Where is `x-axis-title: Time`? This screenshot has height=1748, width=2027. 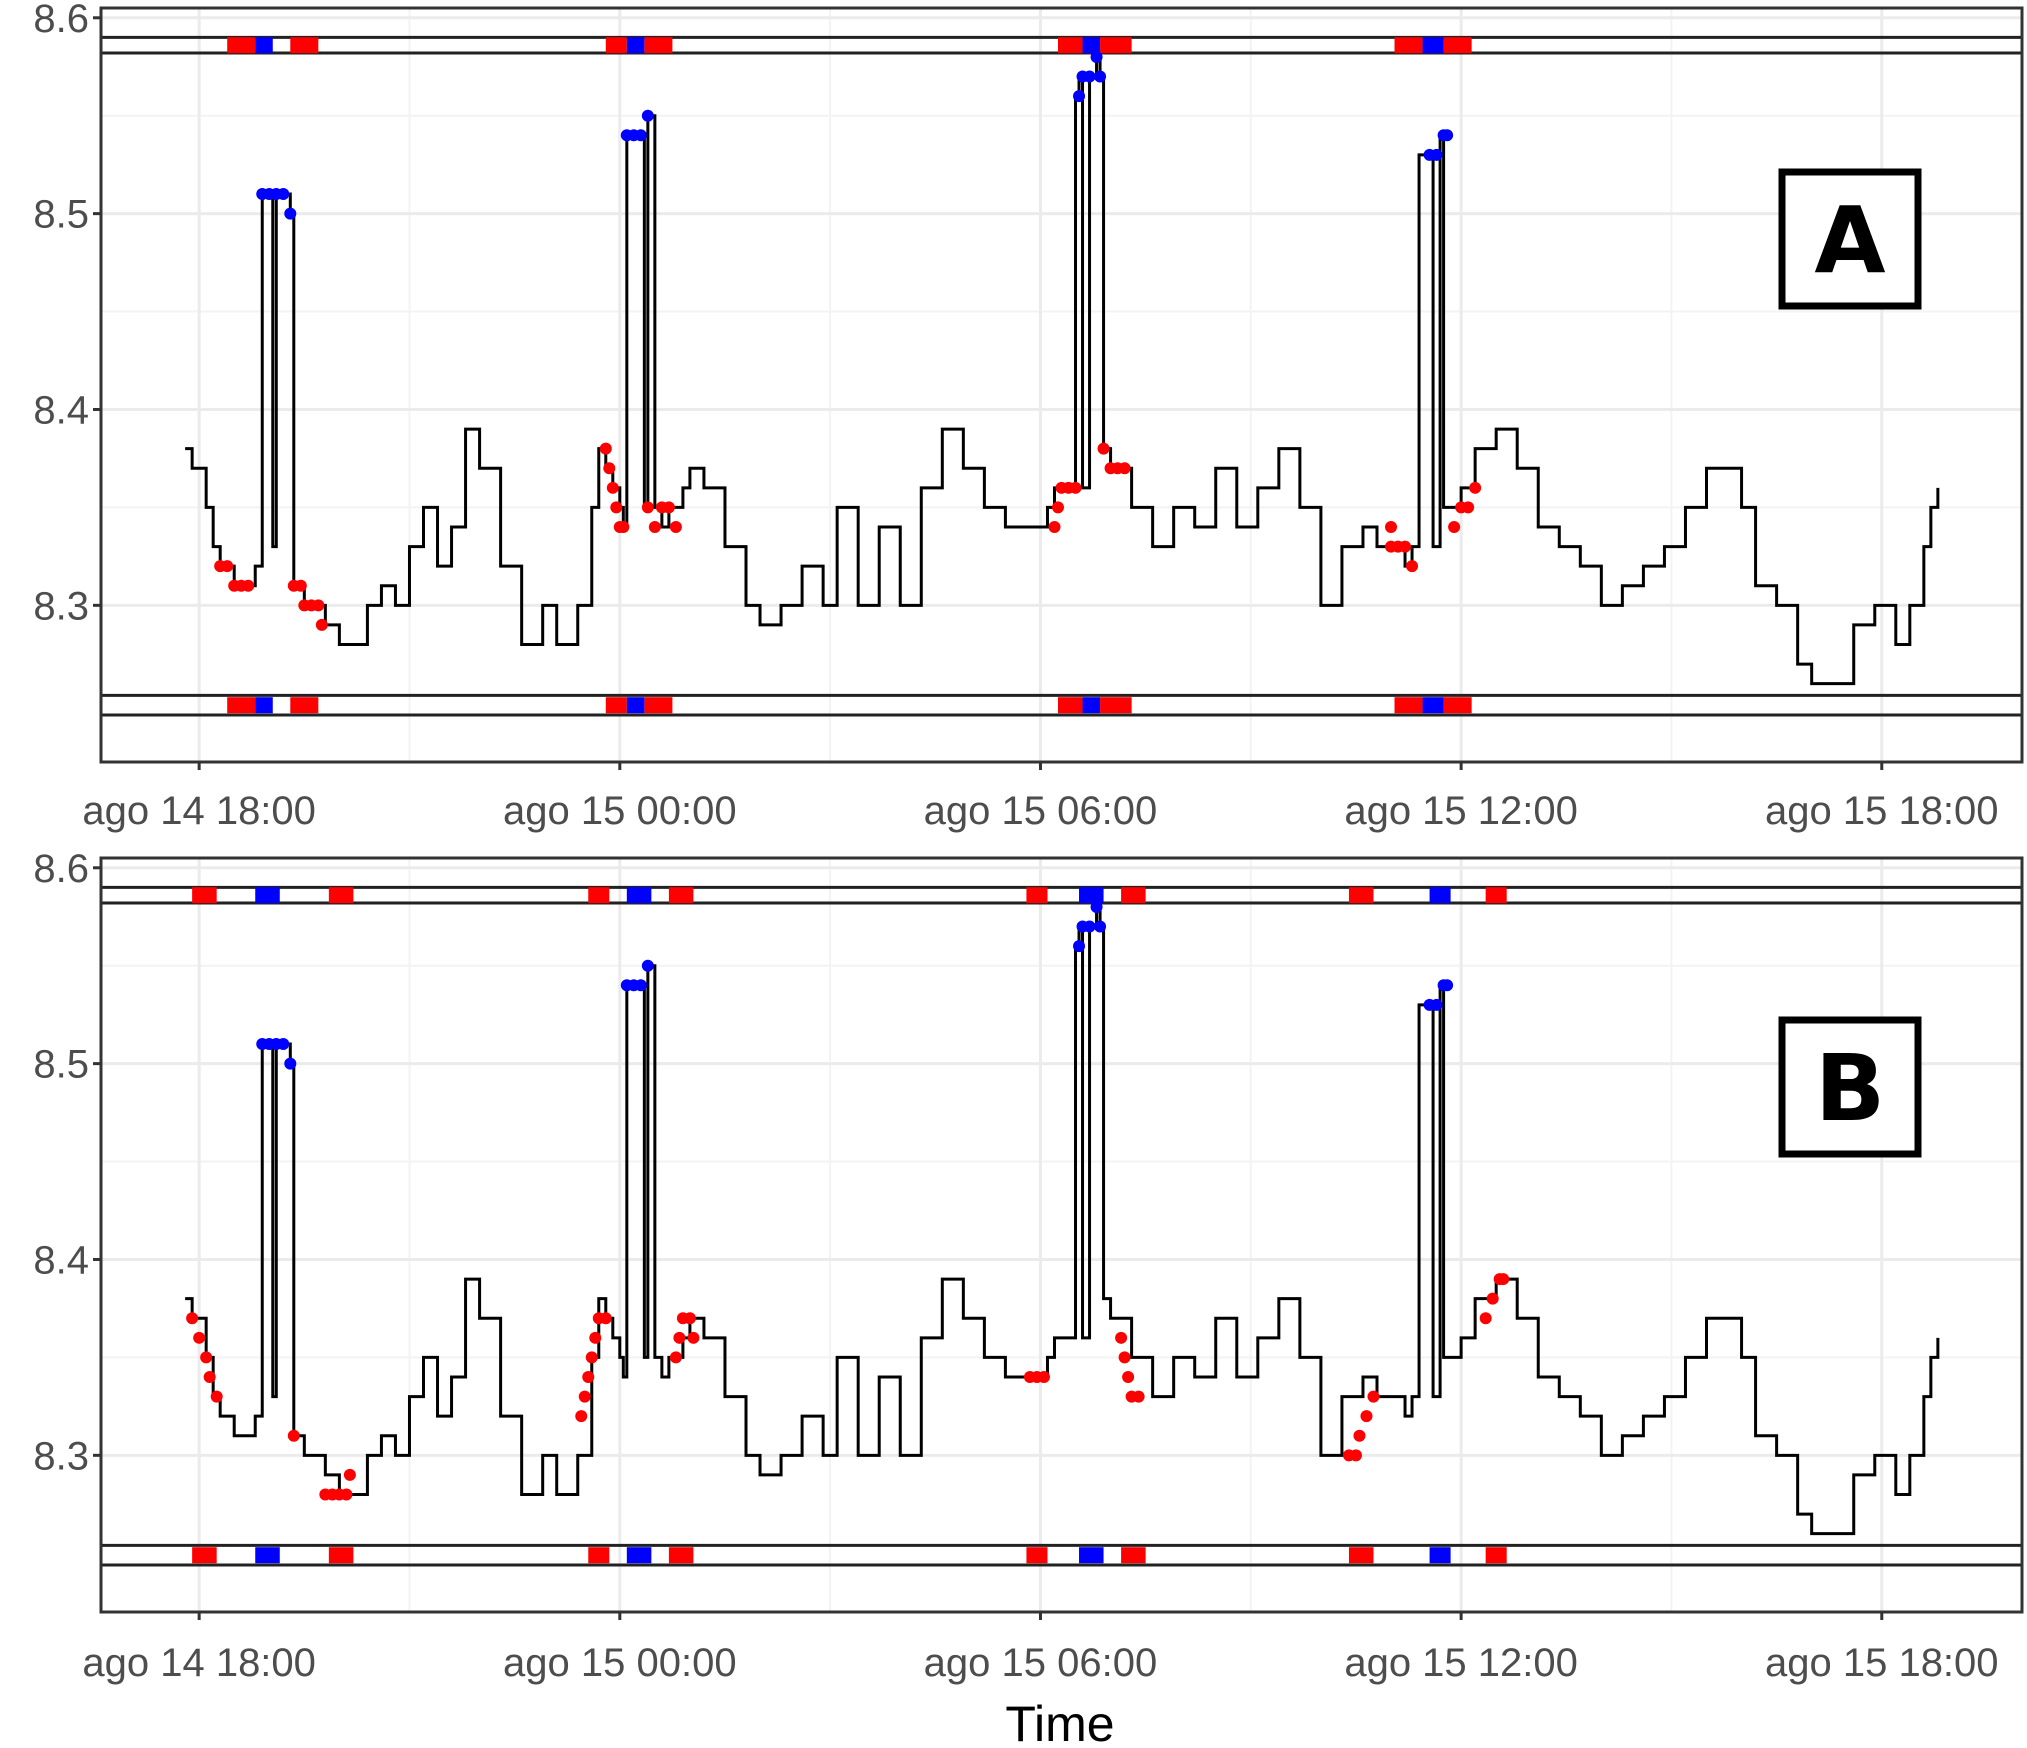 x-axis-title: Time is located at coordinates (1059, 1722).